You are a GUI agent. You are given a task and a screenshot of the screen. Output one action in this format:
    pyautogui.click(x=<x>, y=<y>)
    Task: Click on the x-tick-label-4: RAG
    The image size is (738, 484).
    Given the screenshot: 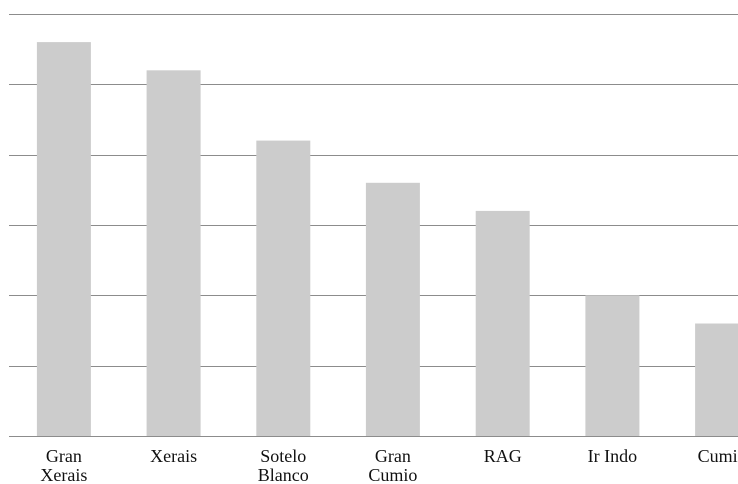 What is the action you would take?
    pyautogui.click(x=503, y=456)
    